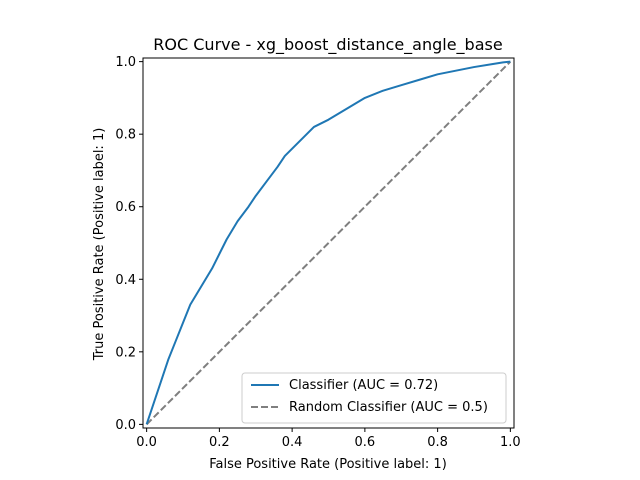  I want to click on y-tick-label: 1.0, so click(125, 62).